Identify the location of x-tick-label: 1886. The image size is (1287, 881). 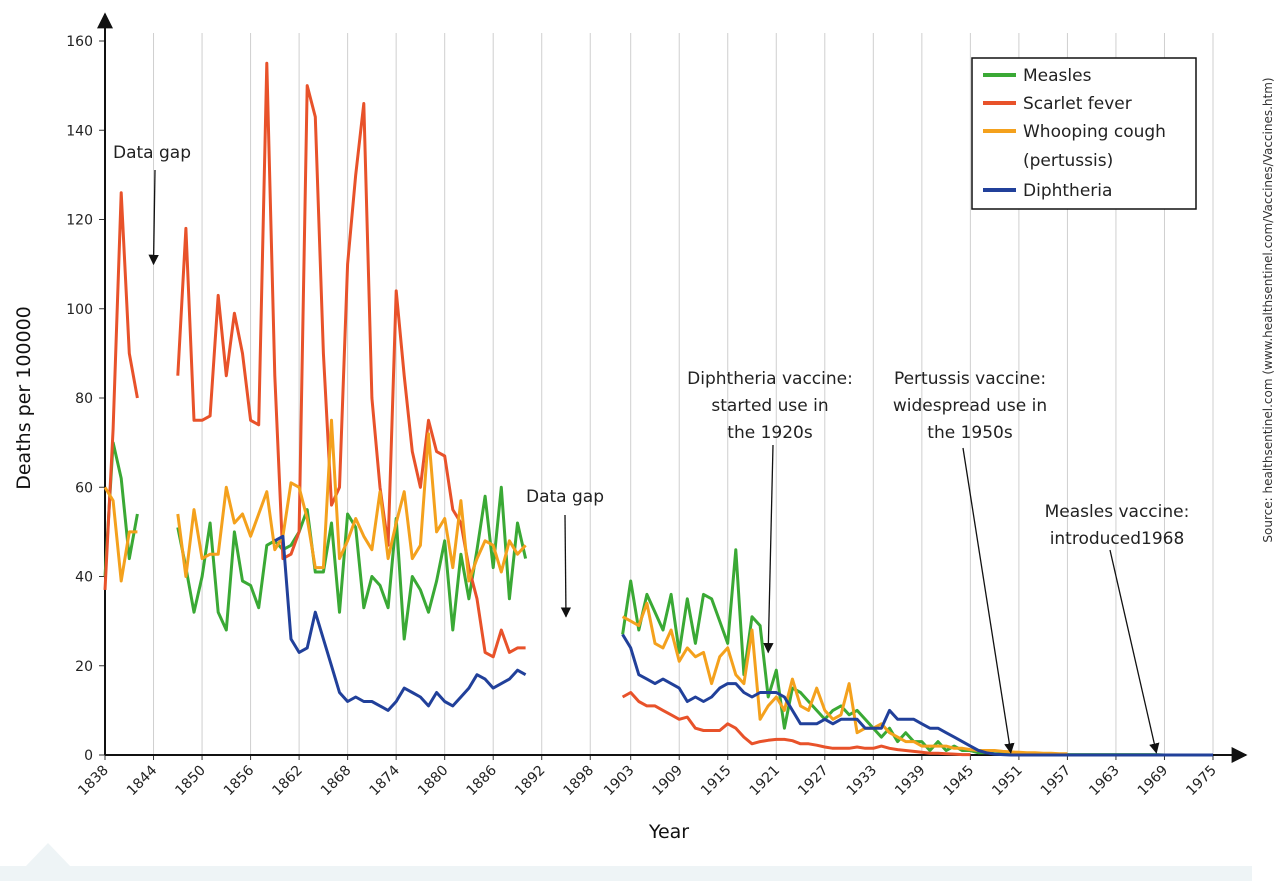
(482, 780).